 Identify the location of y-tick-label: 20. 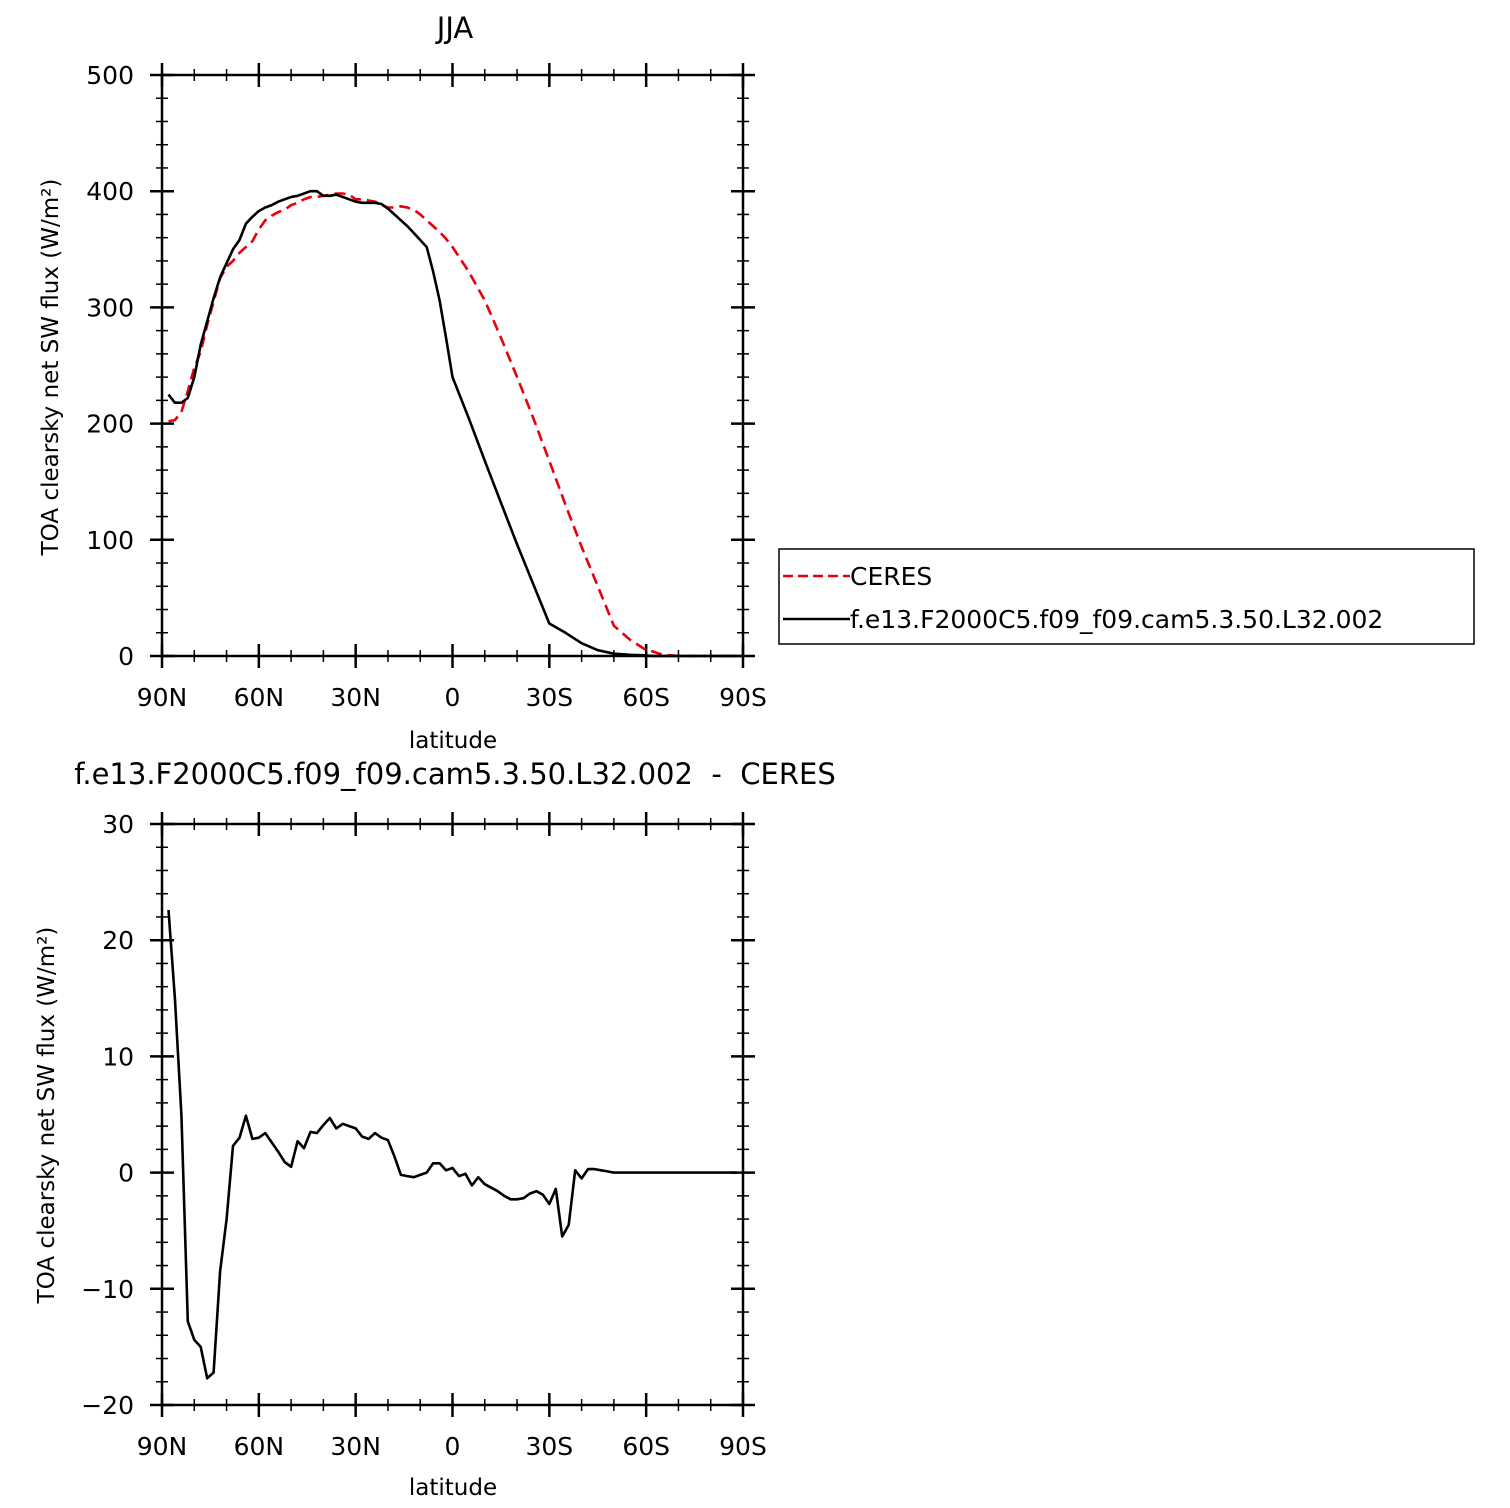
(118, 940).